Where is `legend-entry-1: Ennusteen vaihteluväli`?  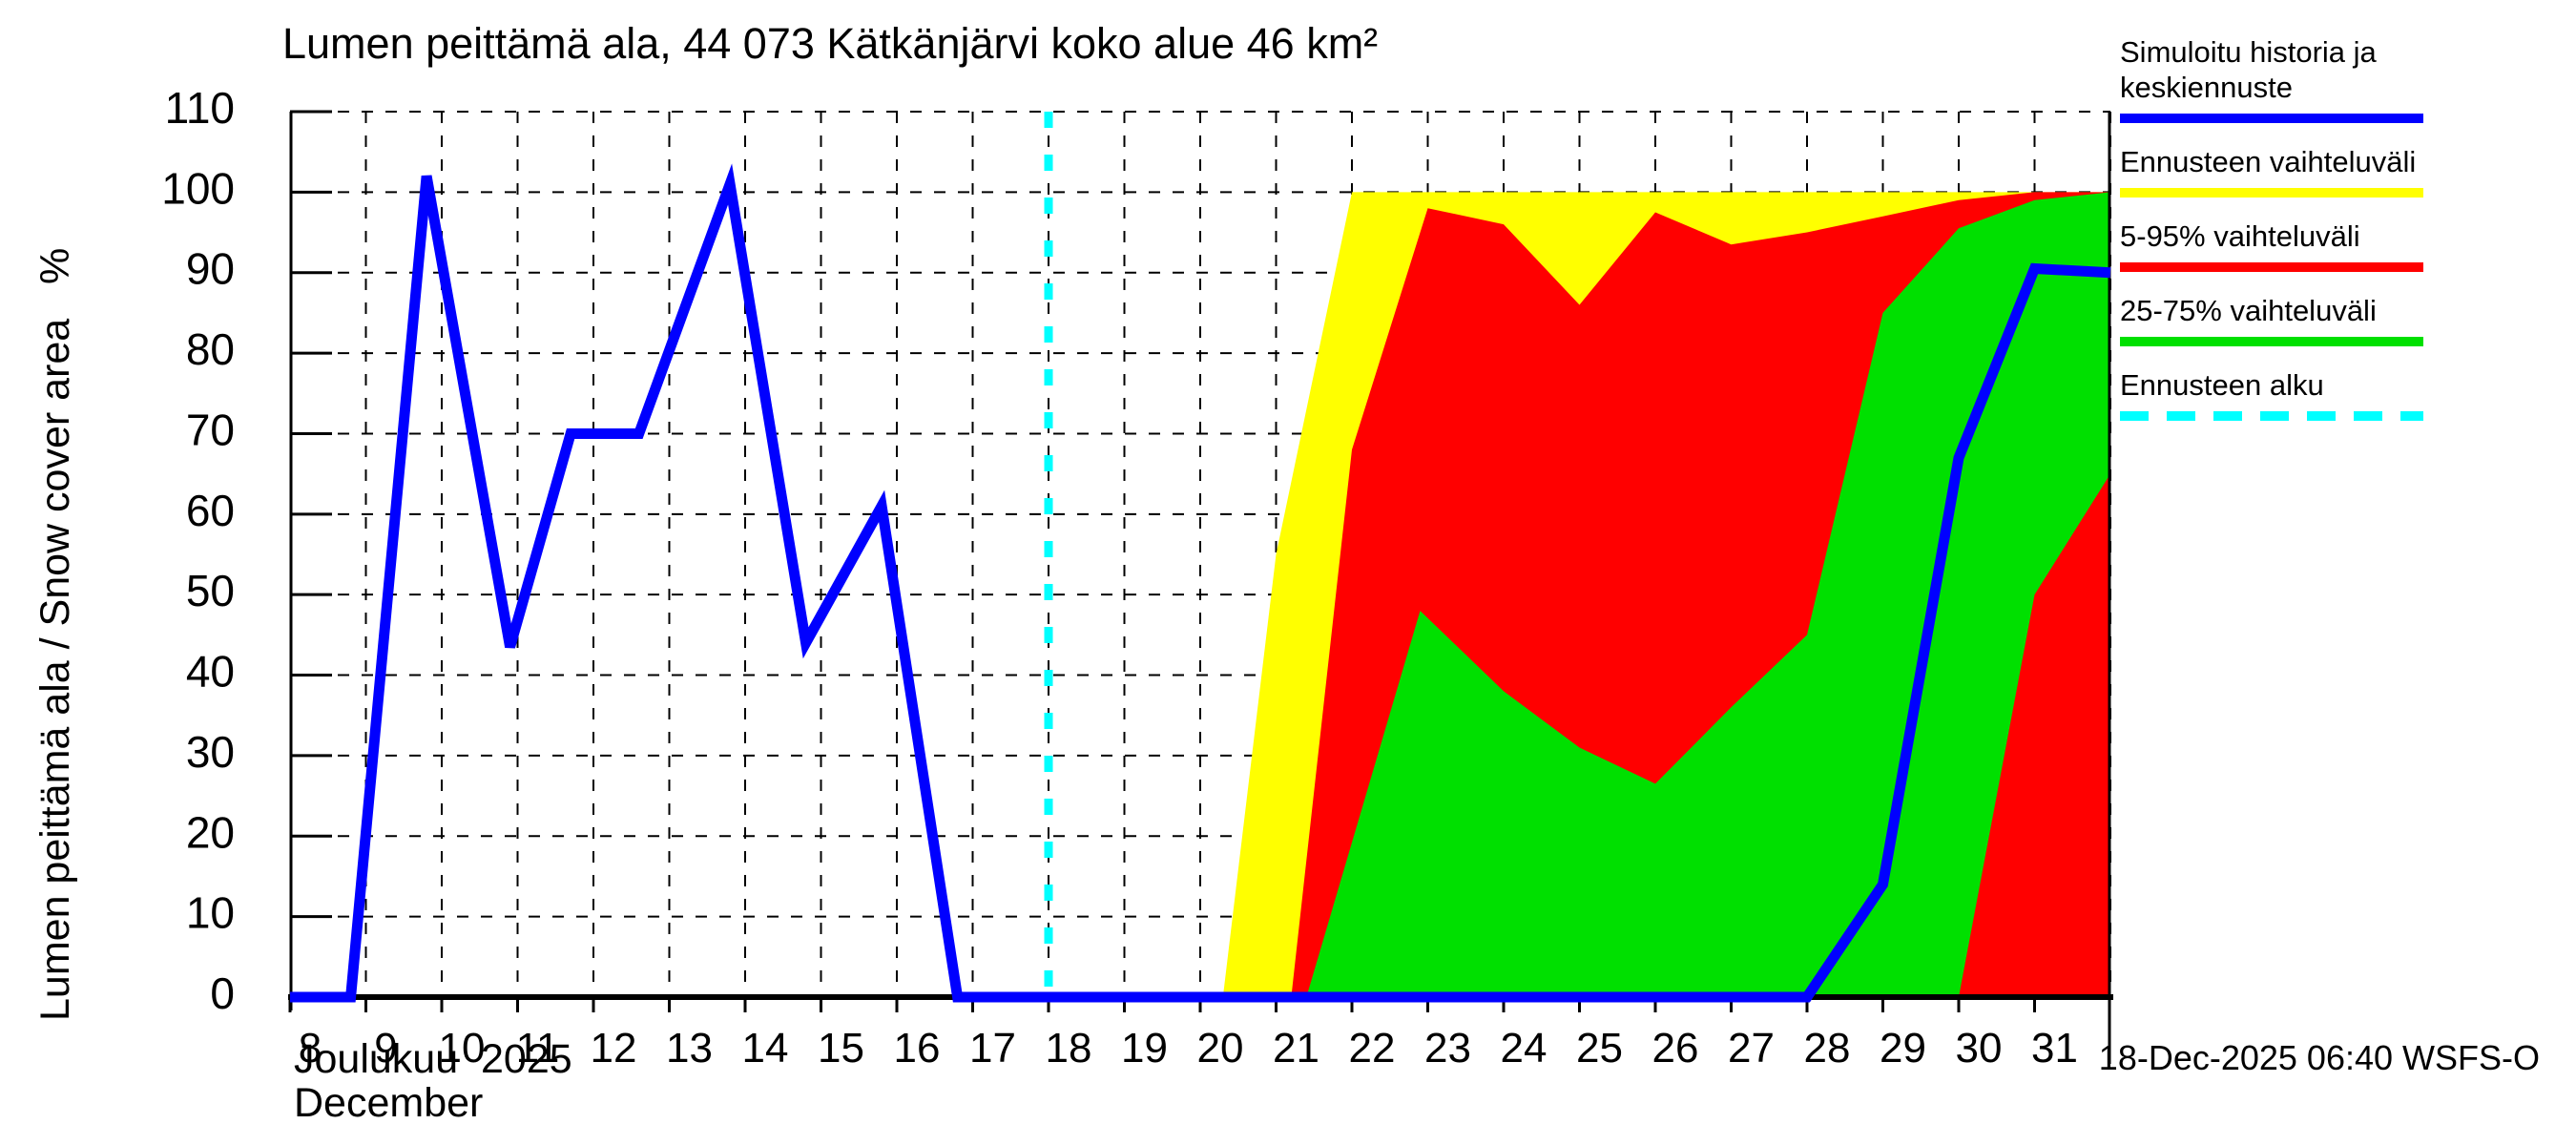
legend-entry-1: Ennusteen vaihteluväli is located at coordinates (2291, 171).